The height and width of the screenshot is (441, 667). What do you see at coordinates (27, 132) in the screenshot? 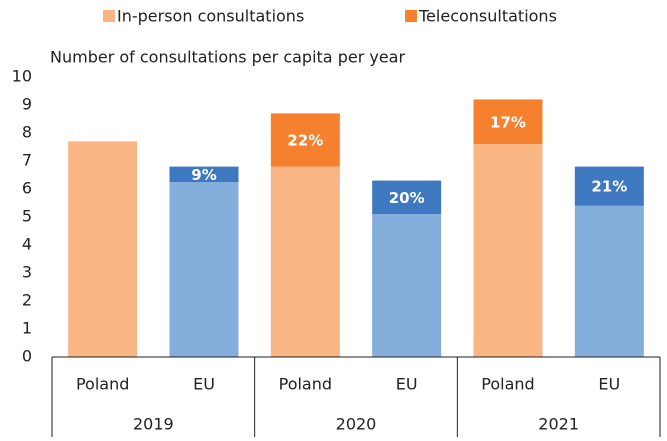
I see `y-tick-label: 8` at bounding box center [27, 132].